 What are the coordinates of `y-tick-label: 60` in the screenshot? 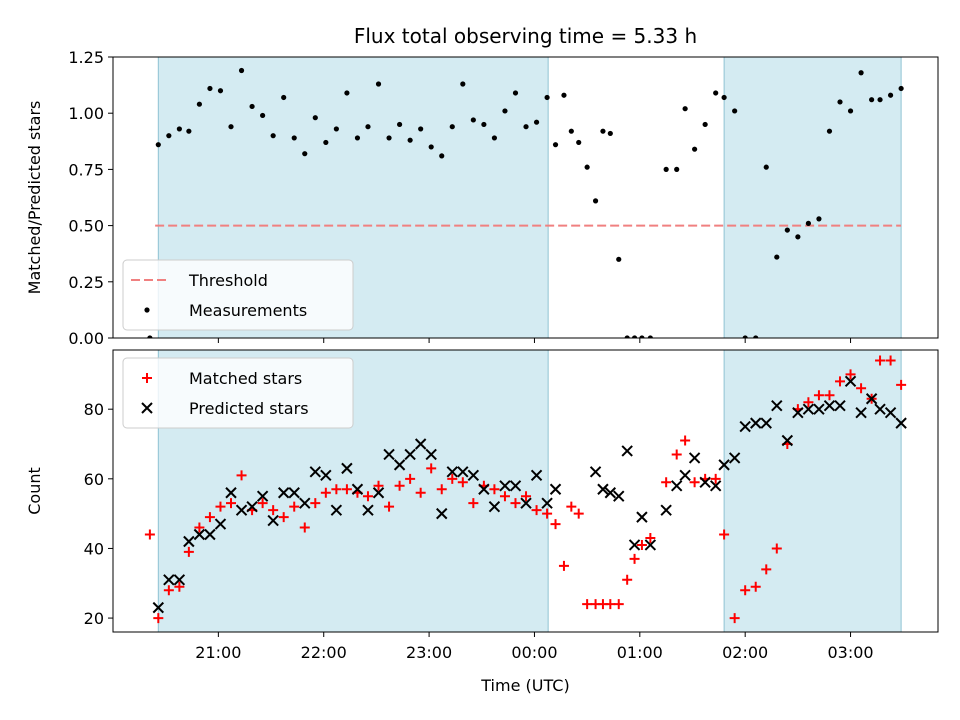 It's located at (94, 479).